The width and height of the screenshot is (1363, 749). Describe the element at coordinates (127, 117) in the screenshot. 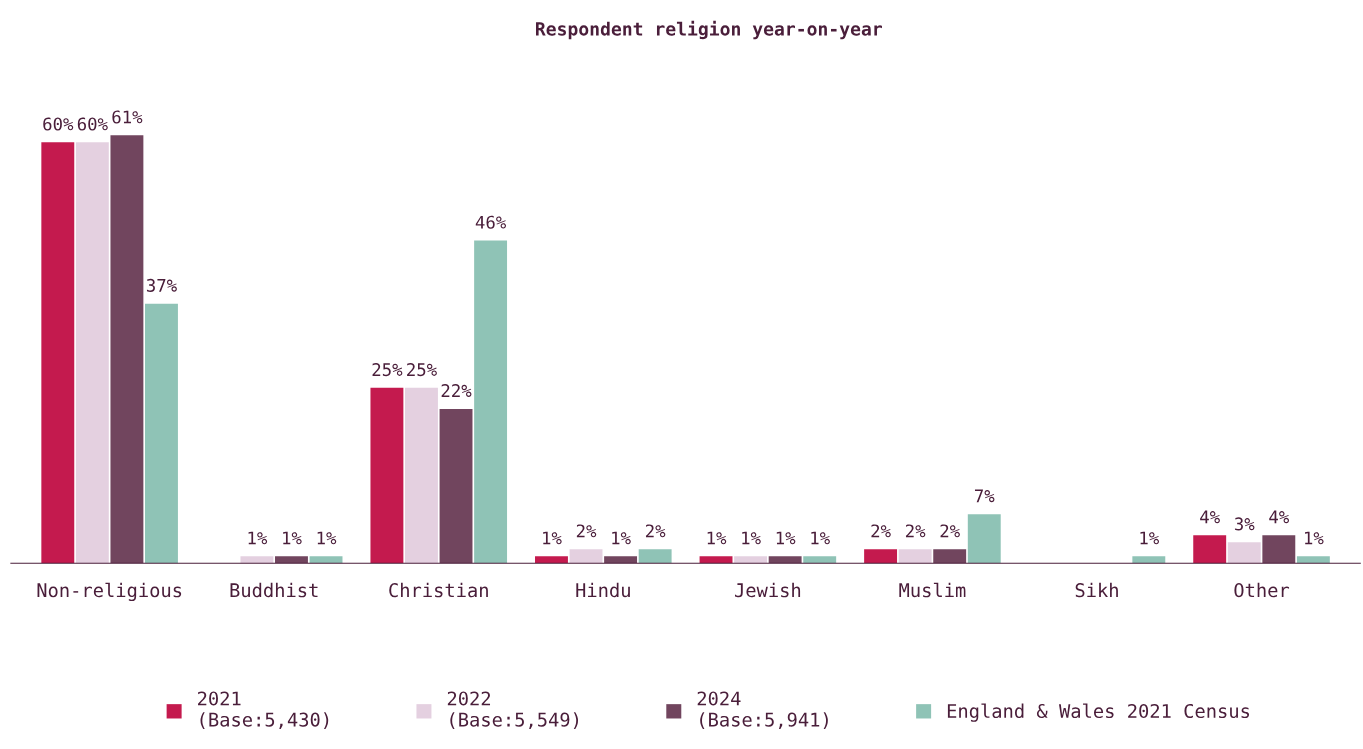

I see `data-label: 61%` at that location.